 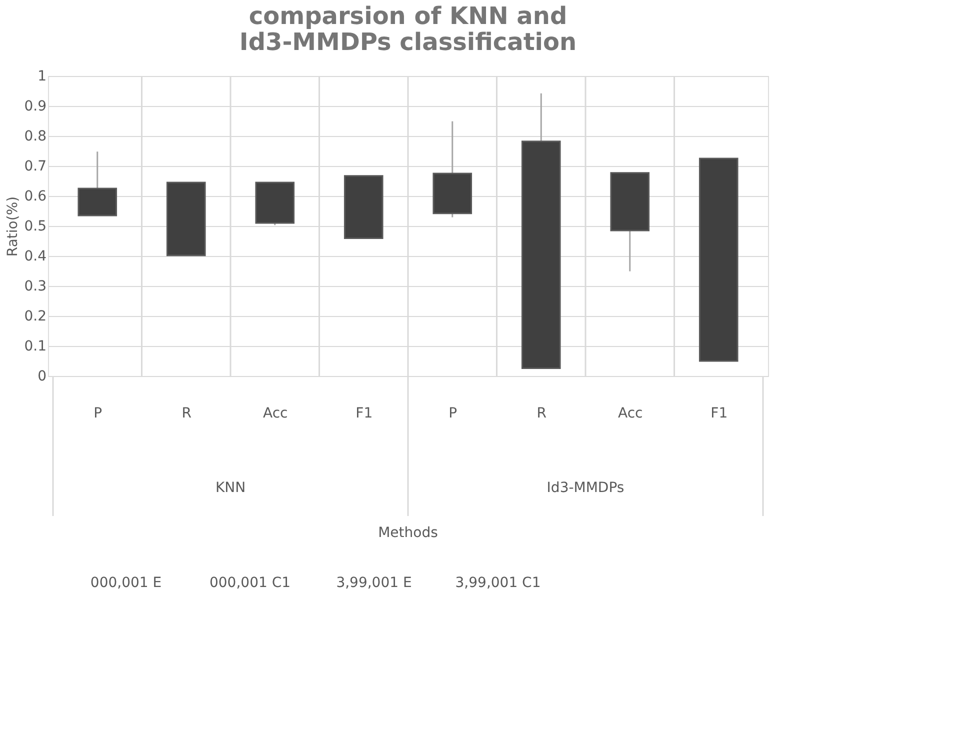 What do you see at coordinates (35, 286) in the screenshot?
I see `y-tick-label: 0.3` at bounding box center [35, 286].